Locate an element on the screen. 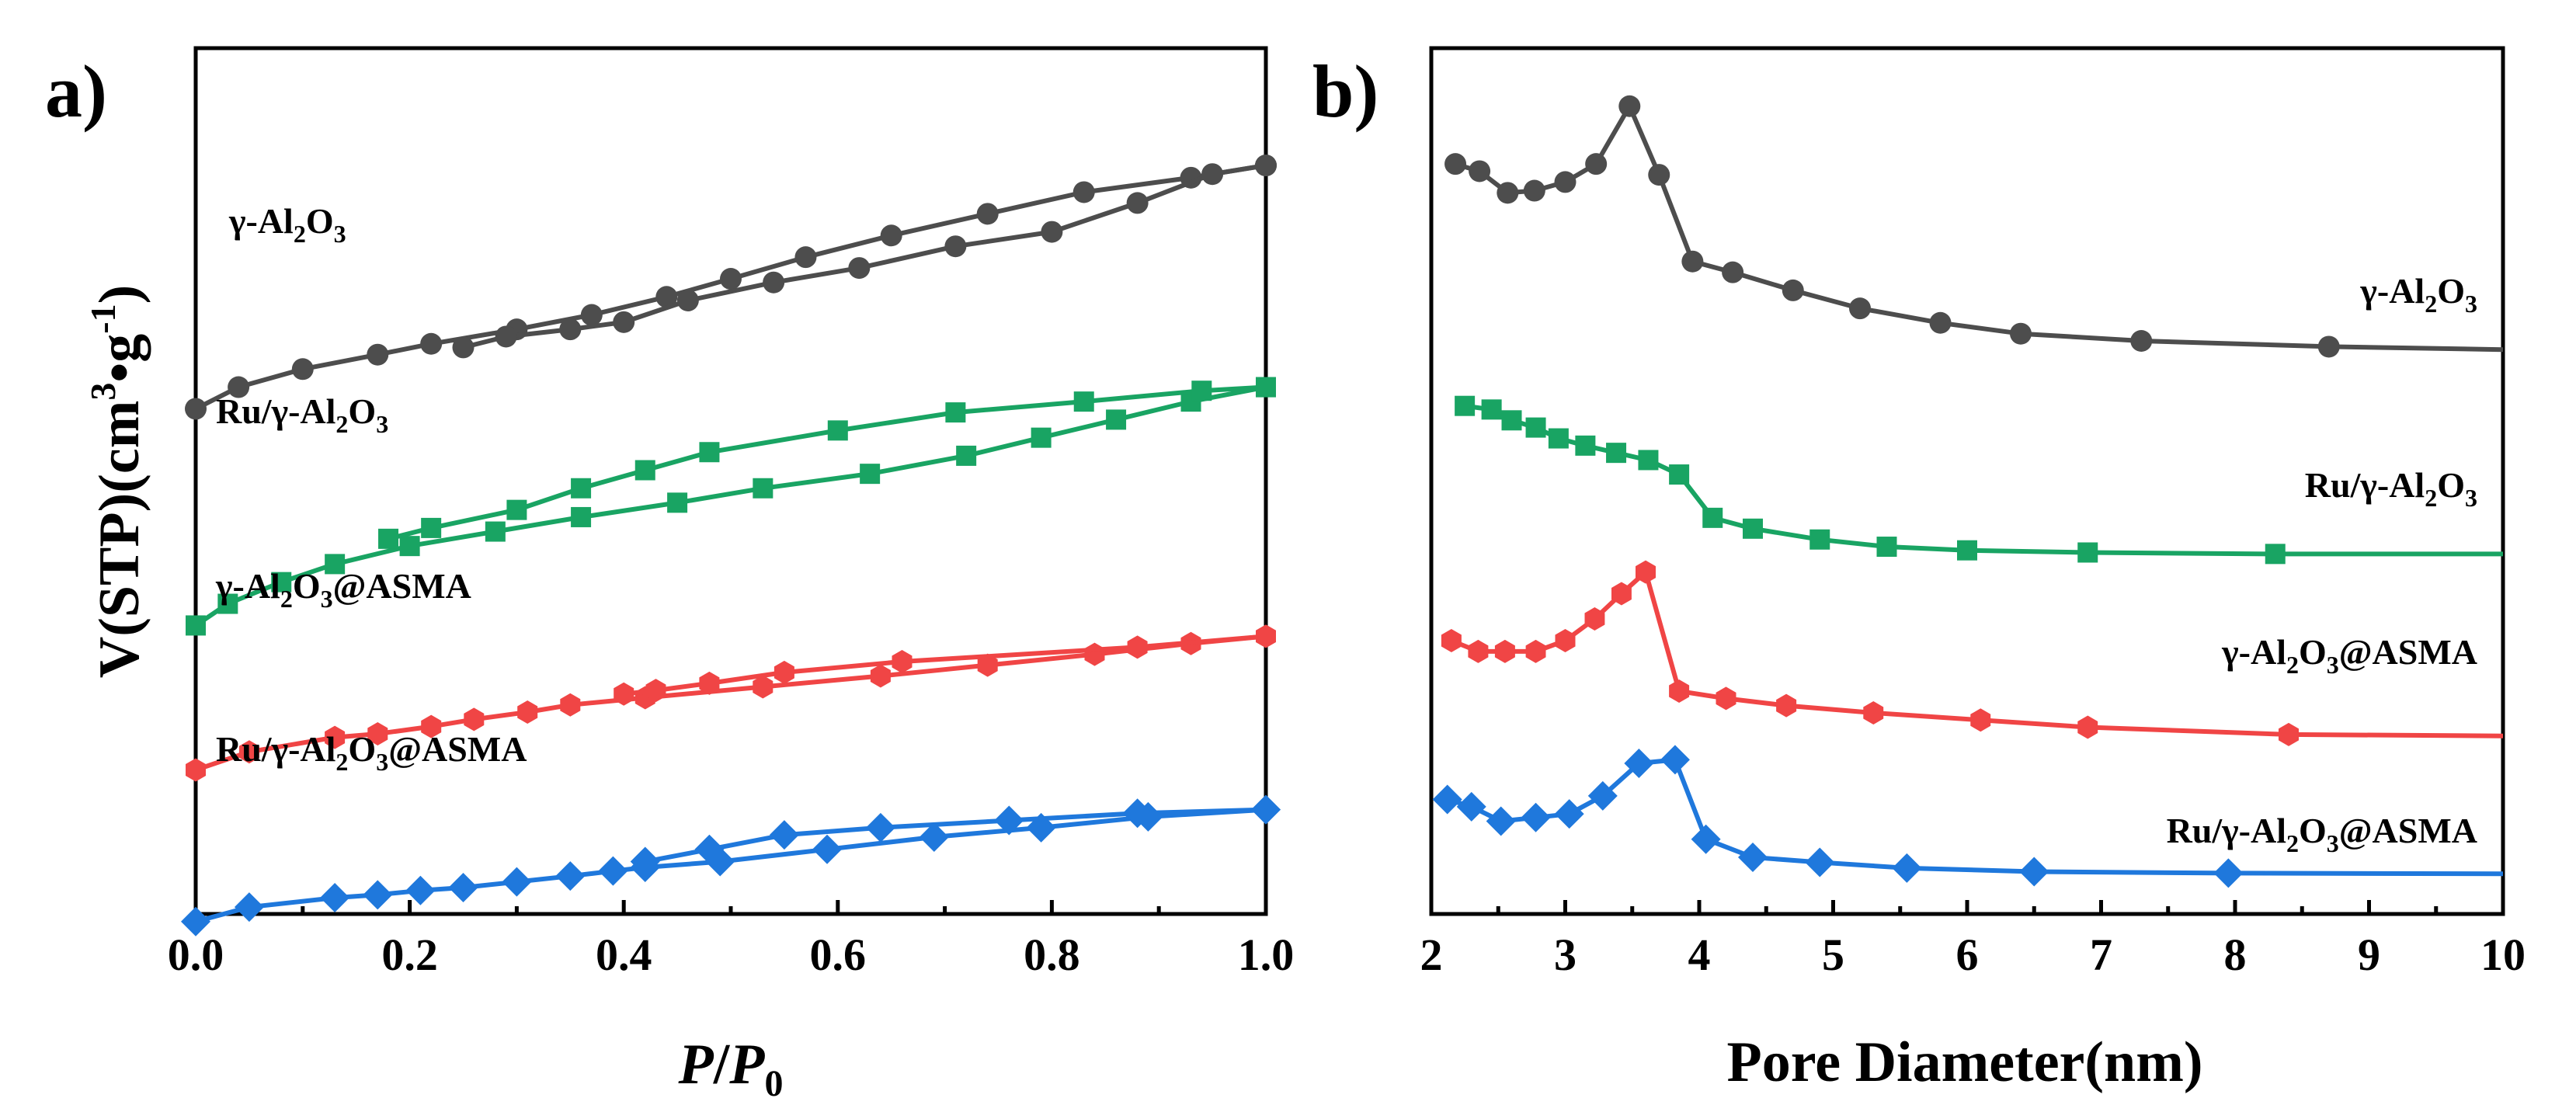  series-label-part: Ru/γ-Al is located at coordinates (2226, 830).